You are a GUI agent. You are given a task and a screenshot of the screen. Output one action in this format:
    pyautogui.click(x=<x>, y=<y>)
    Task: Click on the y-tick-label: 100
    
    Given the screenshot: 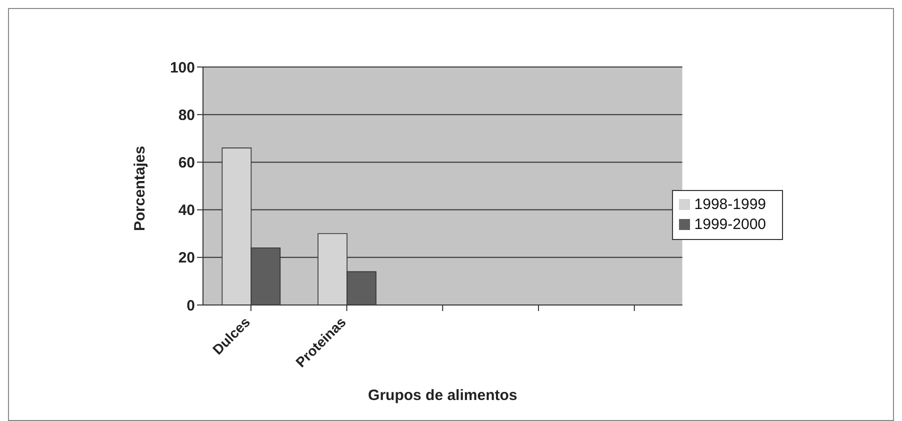 What is the action you would take?
    pyautogui.click(x=182, y=67)
    